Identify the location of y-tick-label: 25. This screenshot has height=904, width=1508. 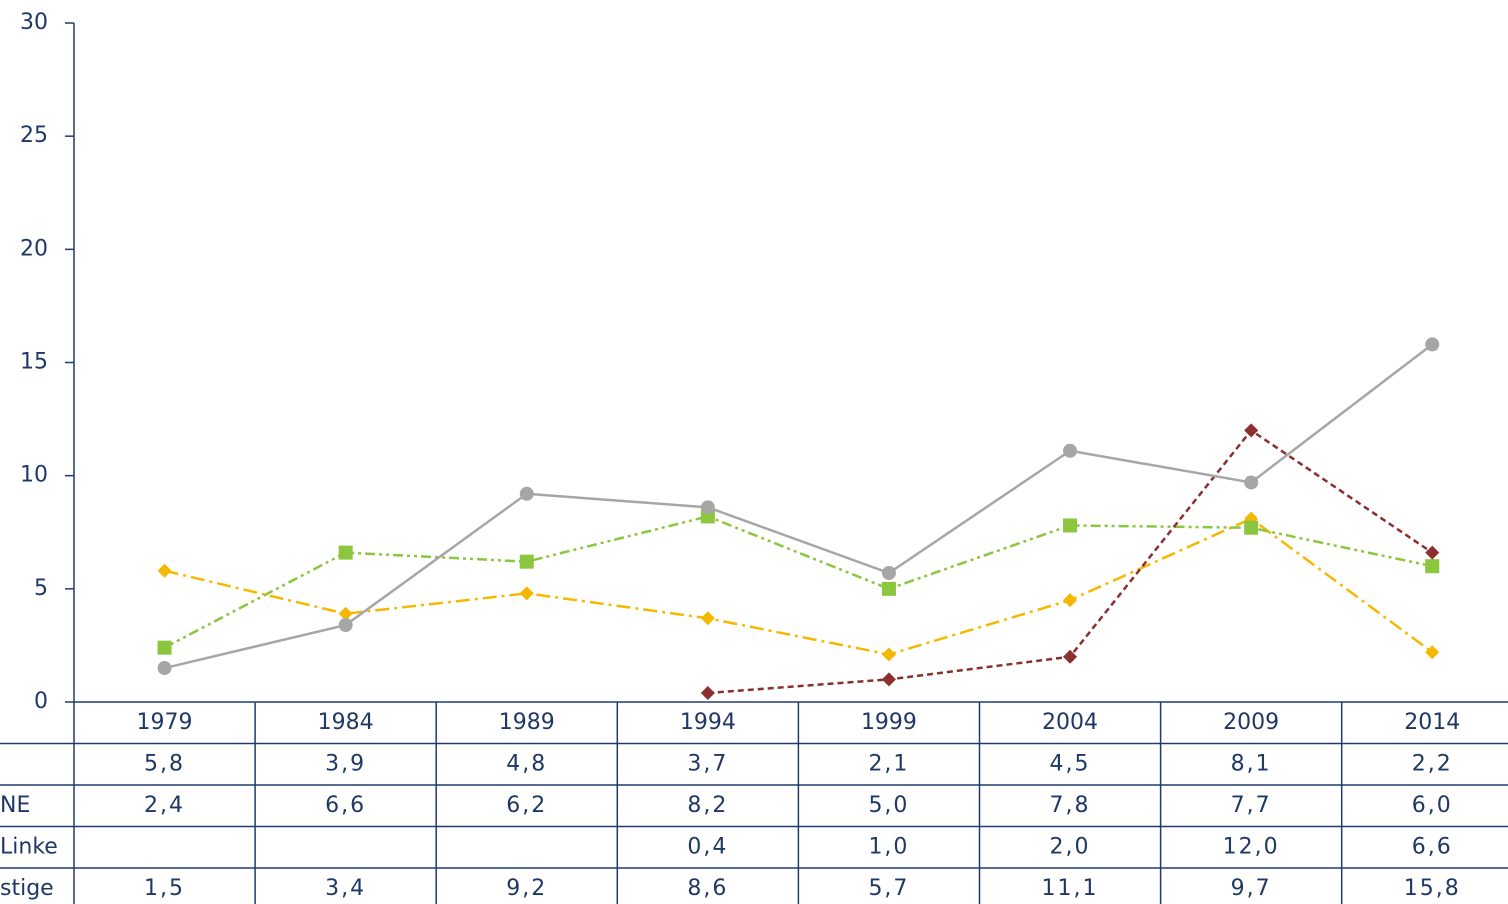
(34, 135).